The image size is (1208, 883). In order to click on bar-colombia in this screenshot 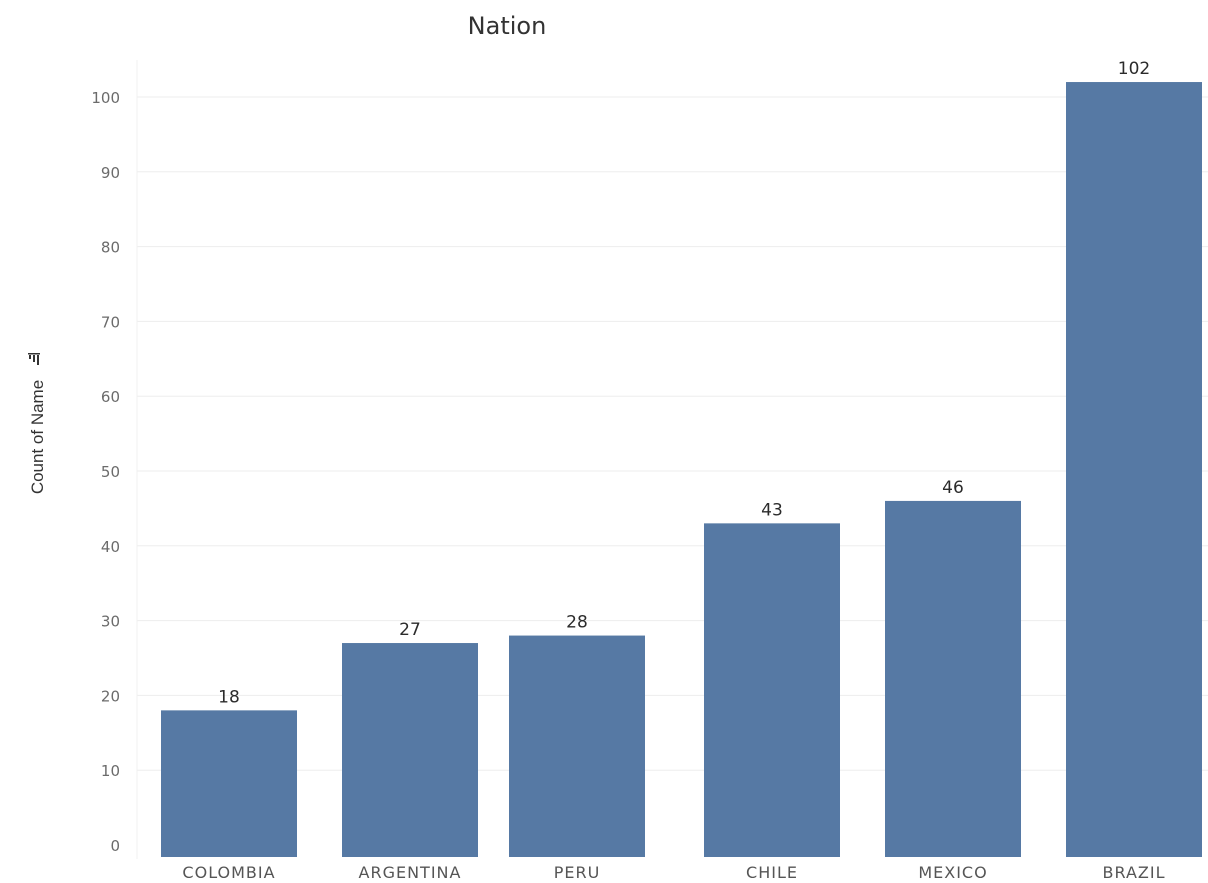, I will do `click(229, 783)`.